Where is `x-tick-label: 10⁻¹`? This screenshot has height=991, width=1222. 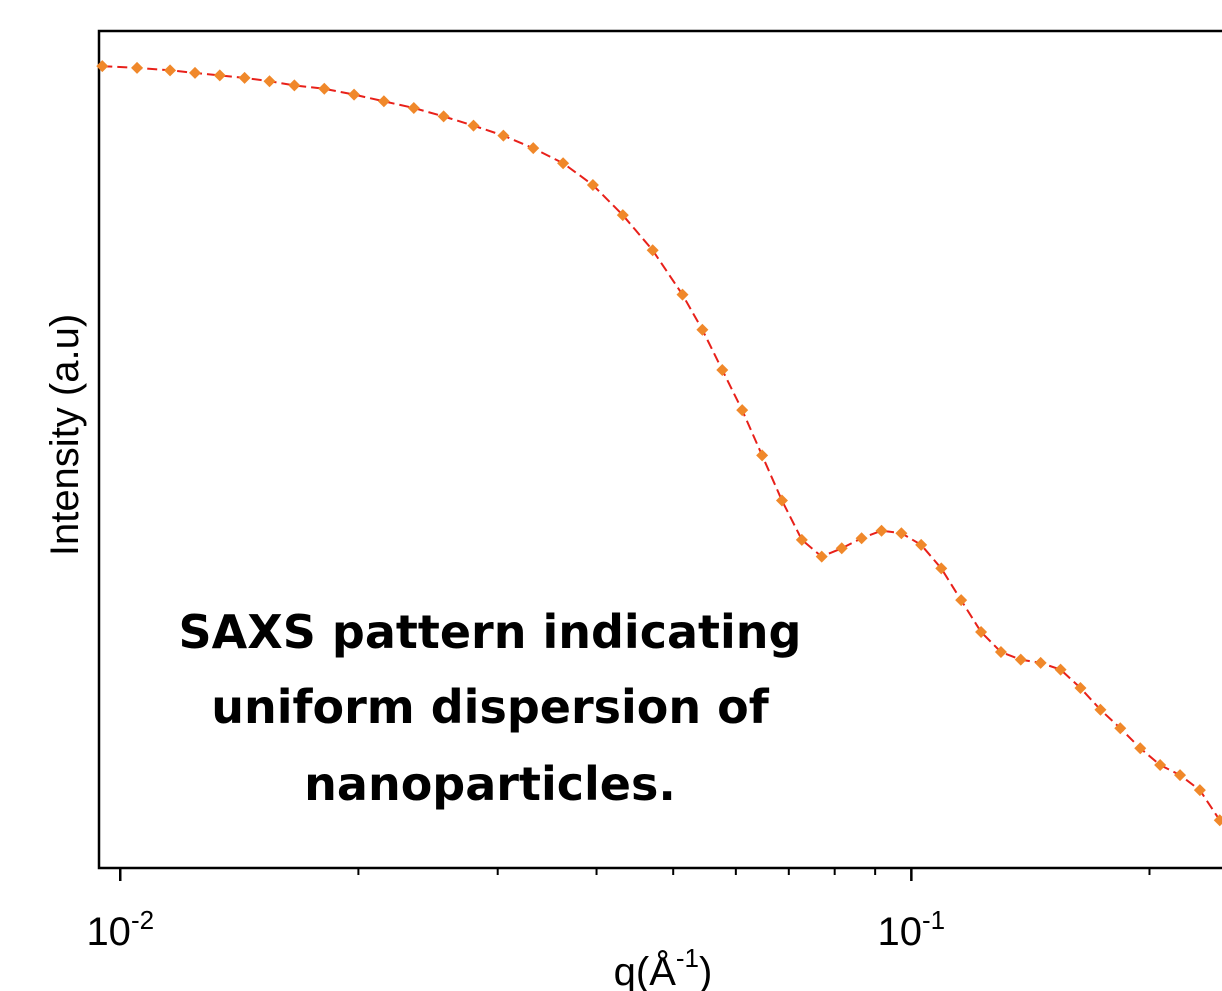
x-tick-label: 10⁻¹ is located at coordinates (912, 929).